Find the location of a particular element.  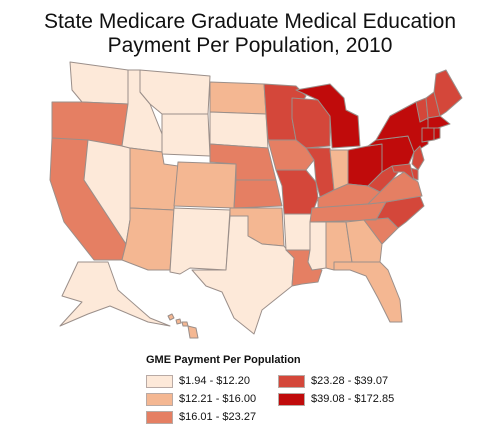

state-maryland is located at coordinates (403, 172).